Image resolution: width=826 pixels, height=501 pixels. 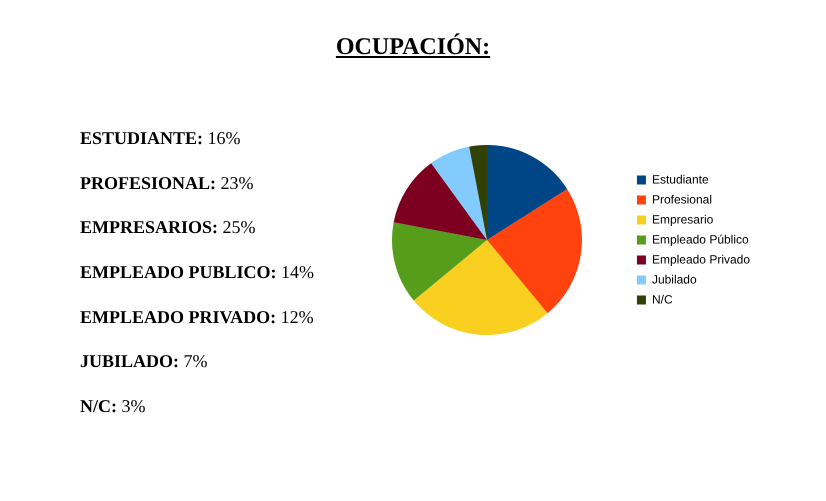 What do you see at coordinates (413, 47) in the screenshot?
I see `chart-title: OCUPACIÓN:` at bounding box center [413, 47].